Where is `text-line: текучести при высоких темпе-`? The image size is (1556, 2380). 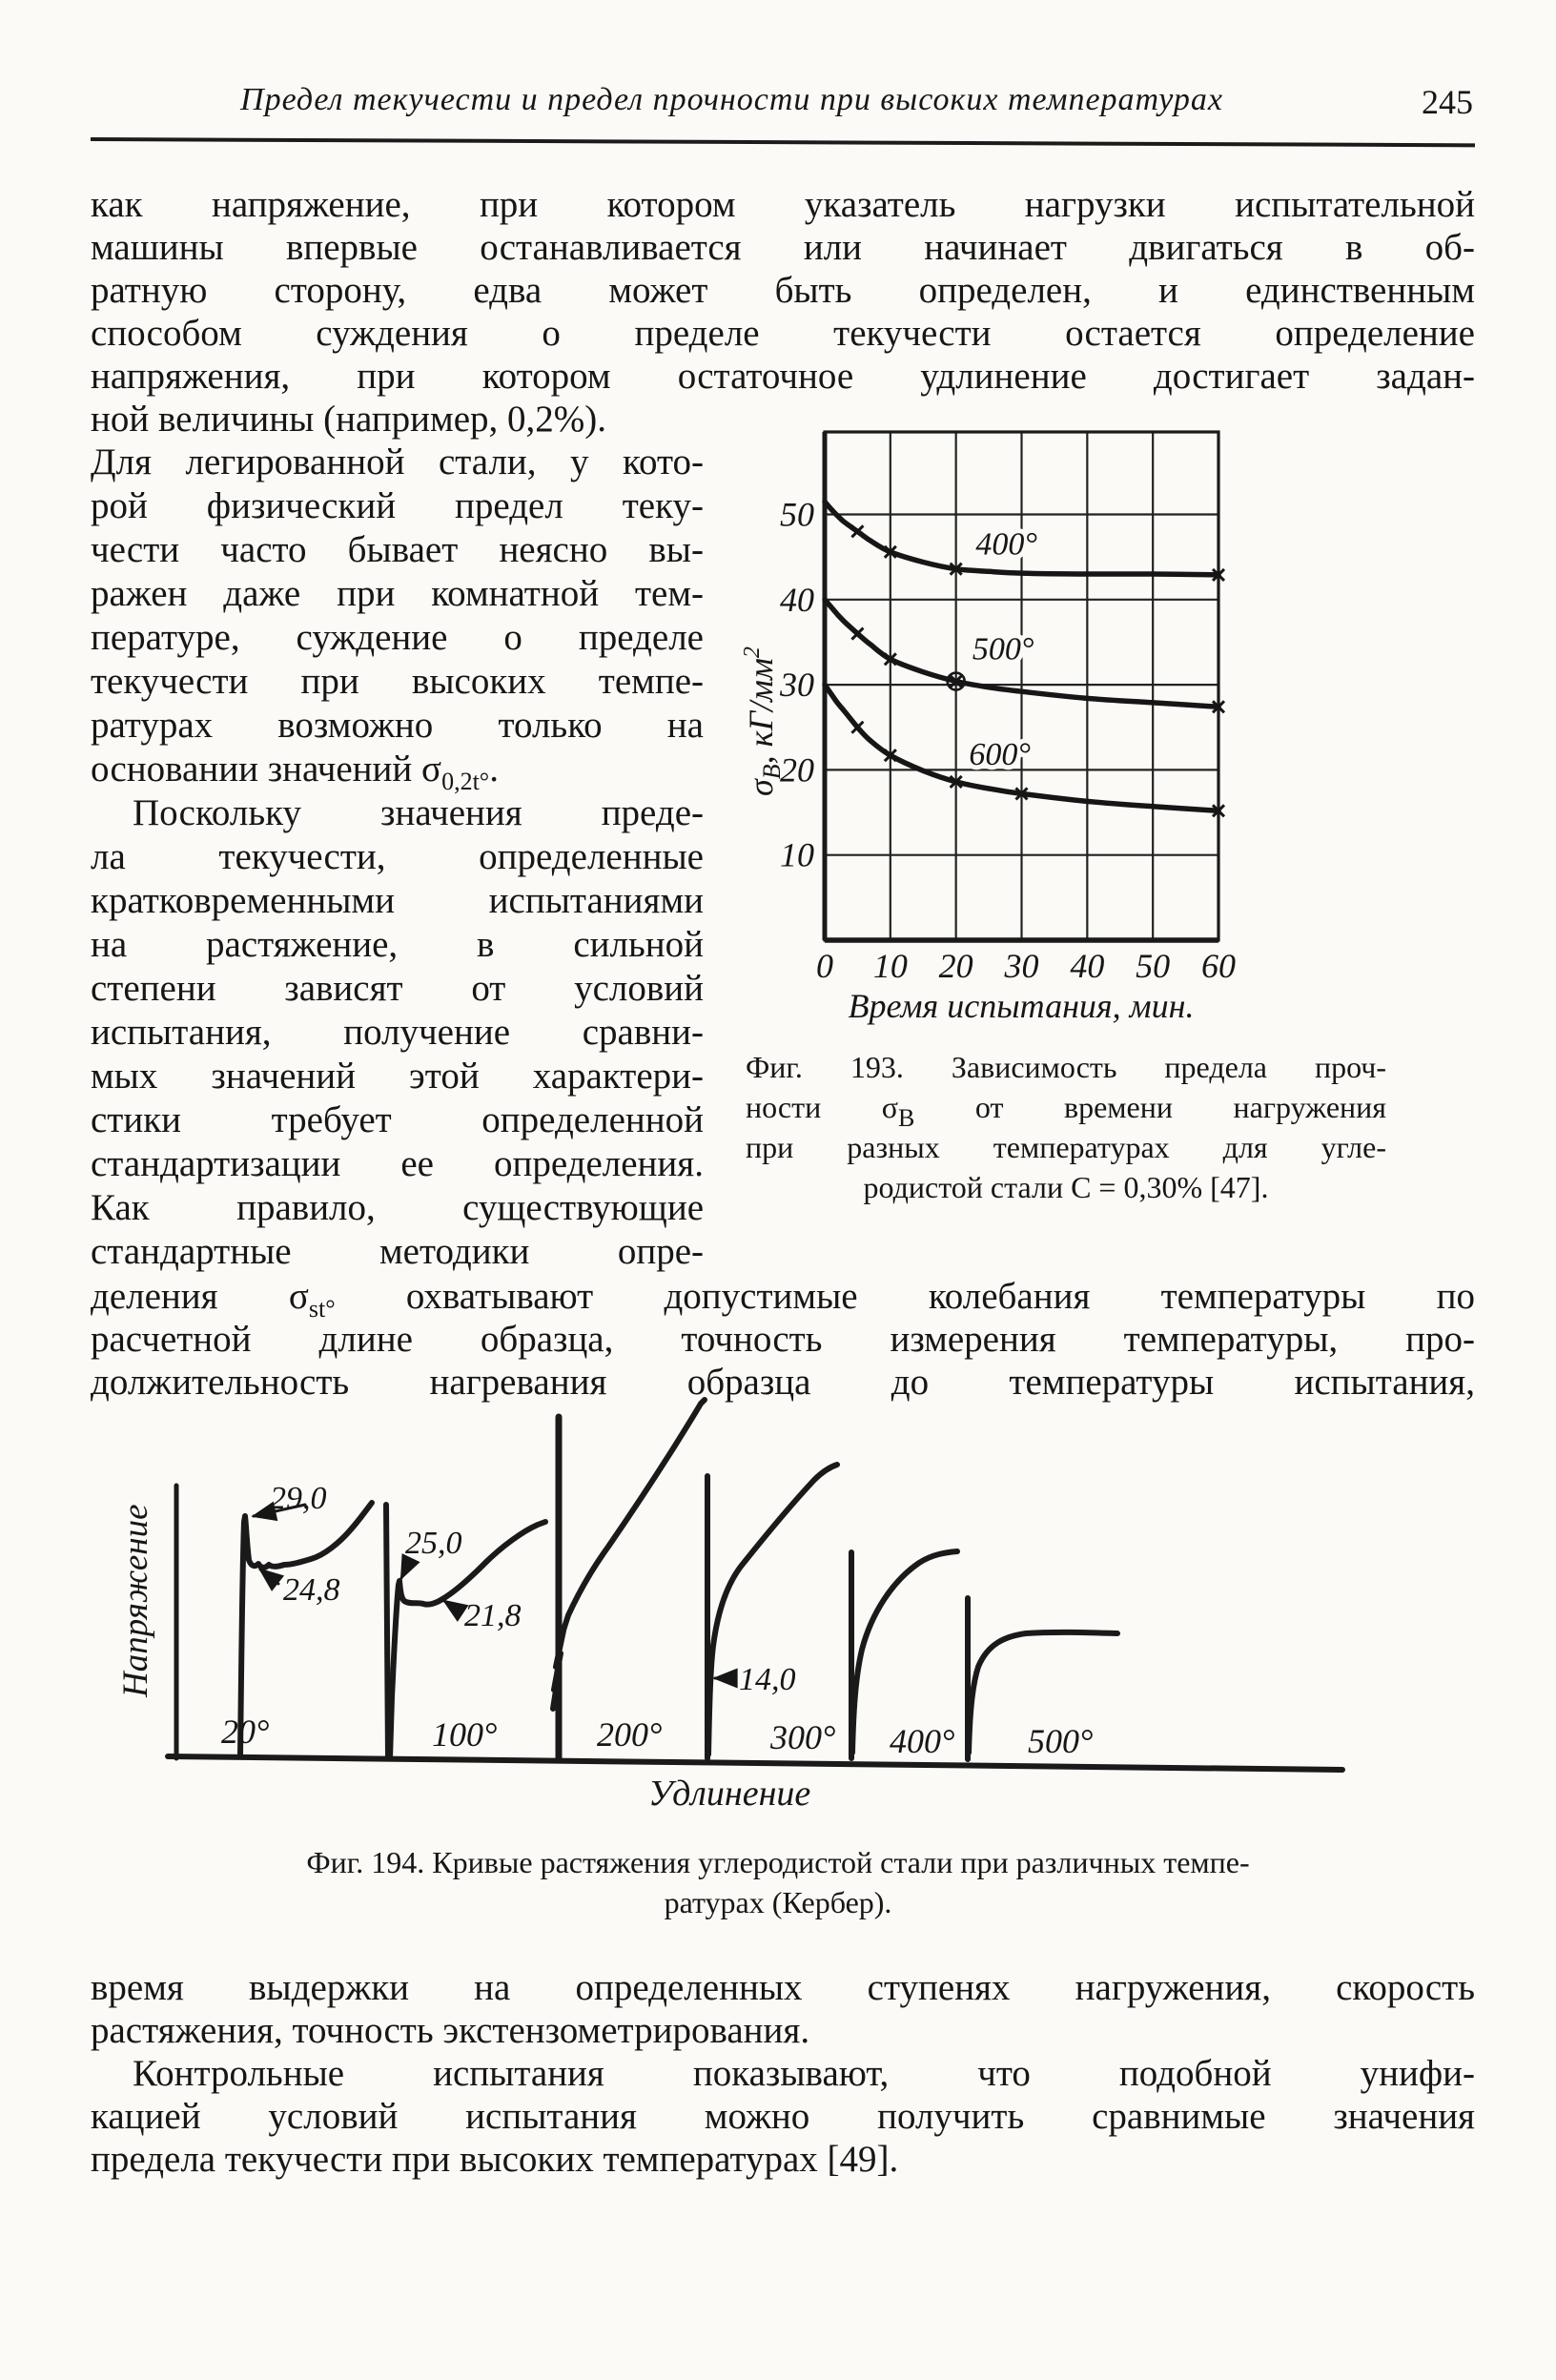
text-line: текучести при высоких темпе- is located at coordinates (397, 682).